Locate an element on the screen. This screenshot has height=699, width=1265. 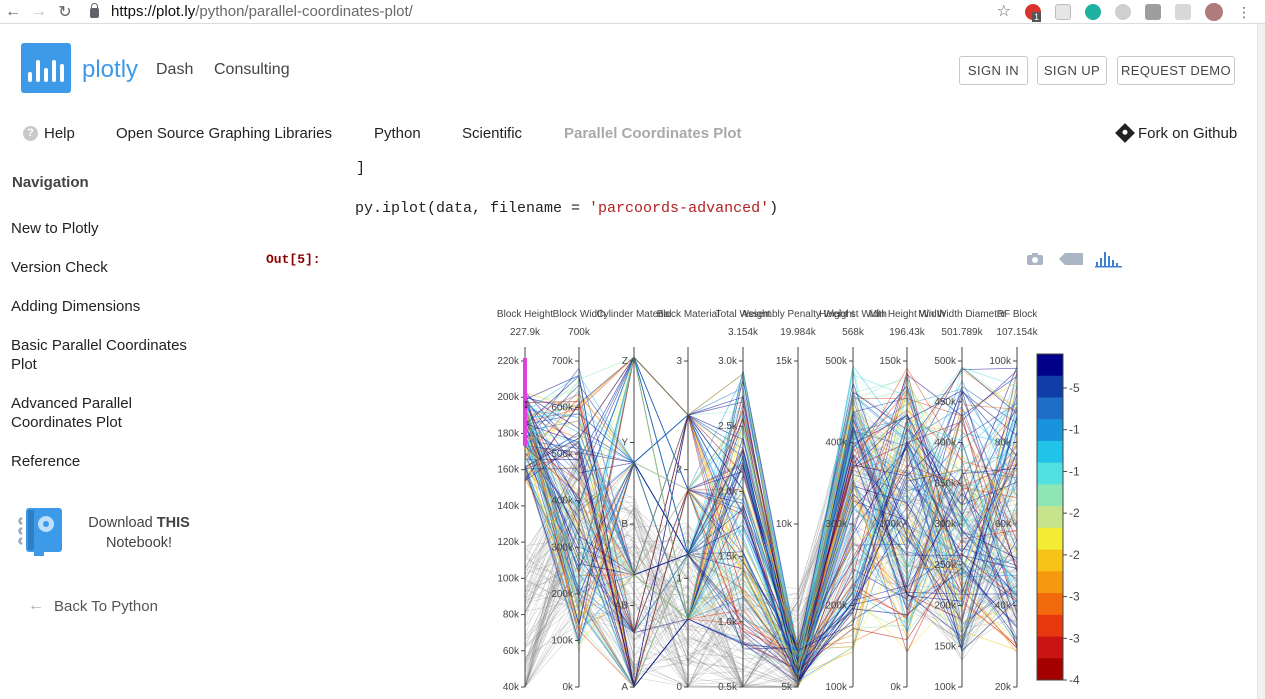
axis-title: Height st Width is located at coordinates (853, 314).